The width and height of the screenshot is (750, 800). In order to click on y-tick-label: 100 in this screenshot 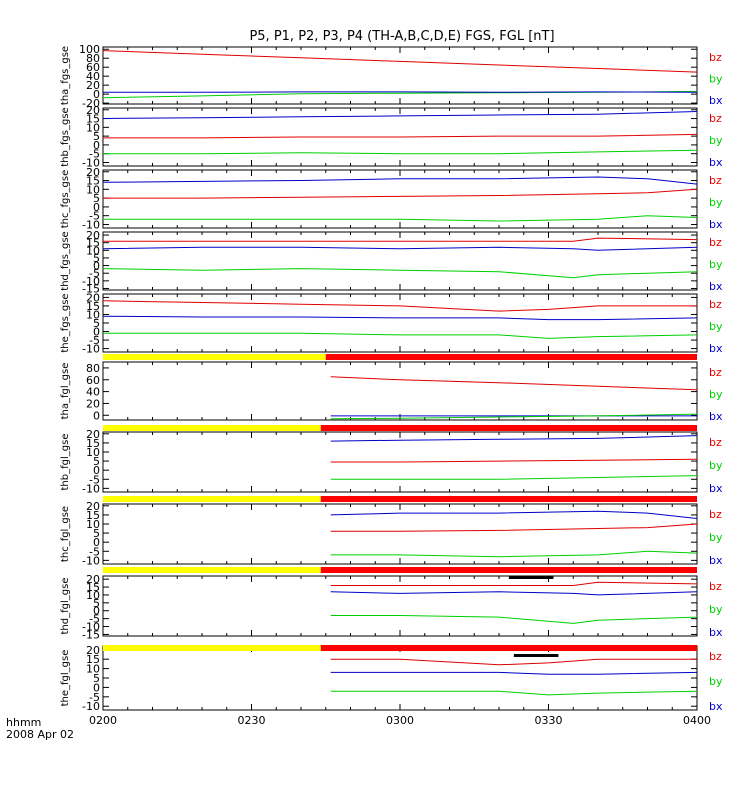, I will do `click(89, 49)`.